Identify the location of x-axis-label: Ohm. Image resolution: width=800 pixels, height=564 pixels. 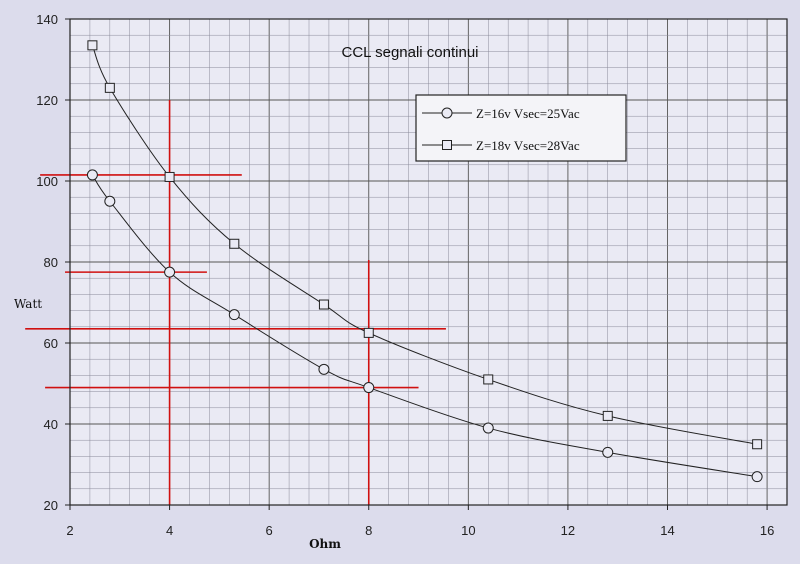
(325, 544).